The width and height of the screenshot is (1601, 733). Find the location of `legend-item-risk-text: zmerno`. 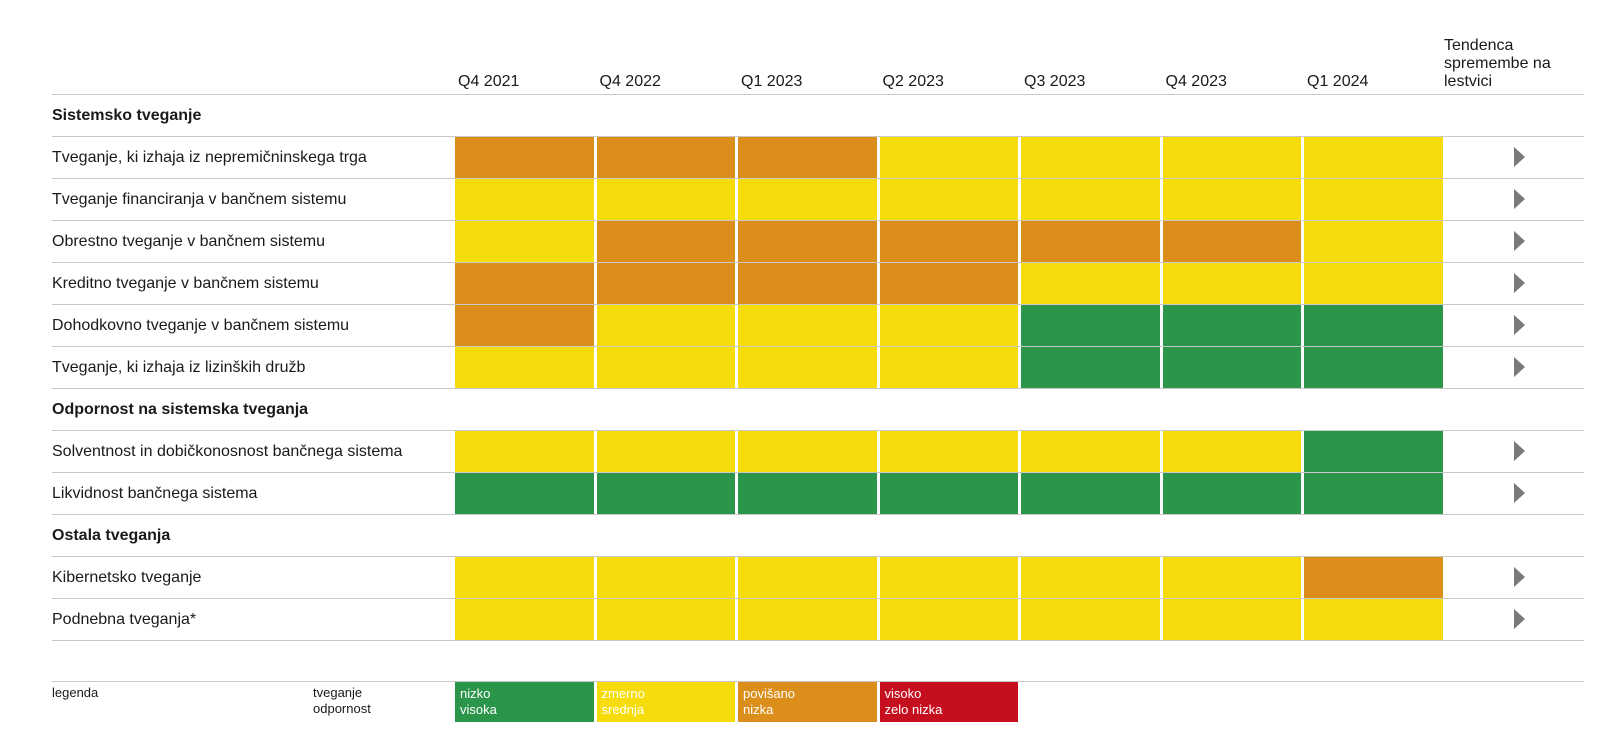

legend-item-risk-text: zmerno is located at coordinates (623, 693).